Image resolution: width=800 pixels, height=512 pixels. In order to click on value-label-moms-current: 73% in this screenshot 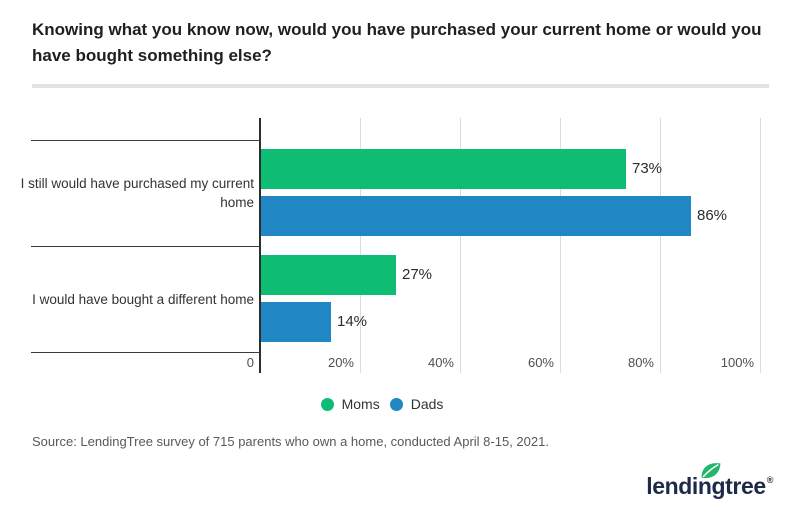, I will do `click(647, 168)`.